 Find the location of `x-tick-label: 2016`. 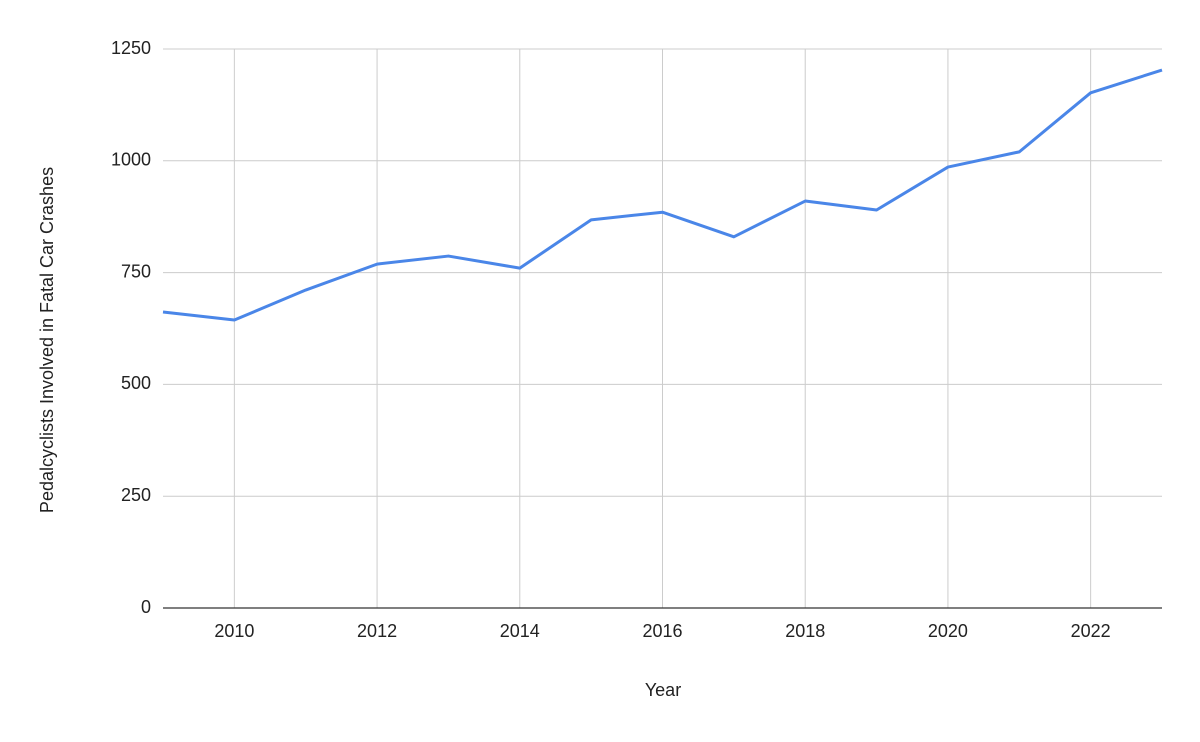

x-tick-label: 2016 is located at coordinates (662, 631).